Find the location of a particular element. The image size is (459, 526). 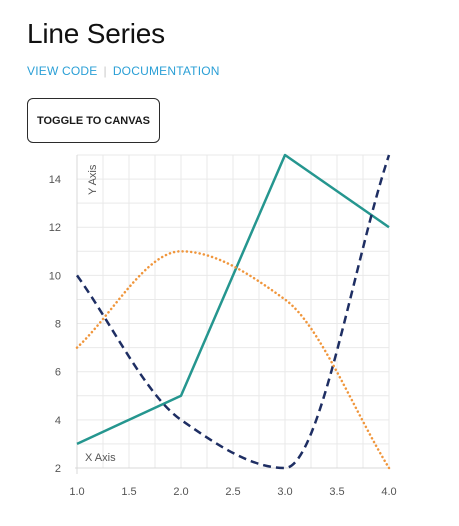

view-code-link: VIEW CODE is located at coordinates (62, 71).